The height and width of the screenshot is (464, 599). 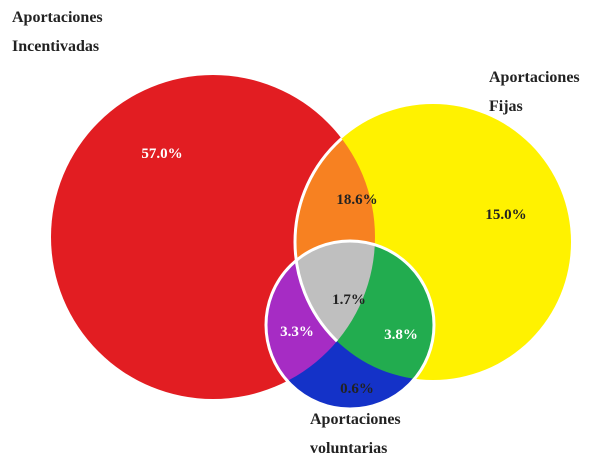 I want to click on outline-voluntarias, so click(x=350, y=325).